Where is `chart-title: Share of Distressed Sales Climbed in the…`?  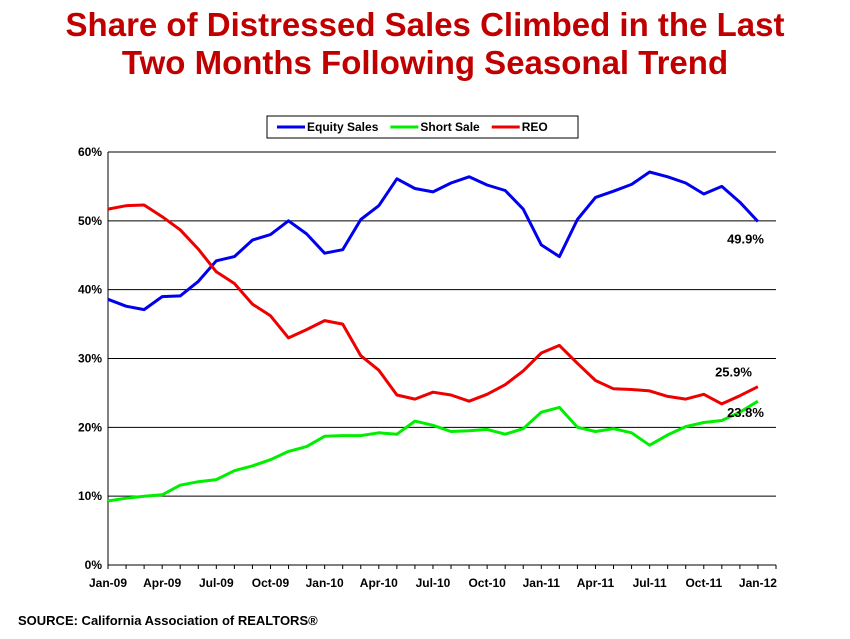
chart-title: Share of Distressed Sales Climbed in the… is located at coordinates (425, 44).